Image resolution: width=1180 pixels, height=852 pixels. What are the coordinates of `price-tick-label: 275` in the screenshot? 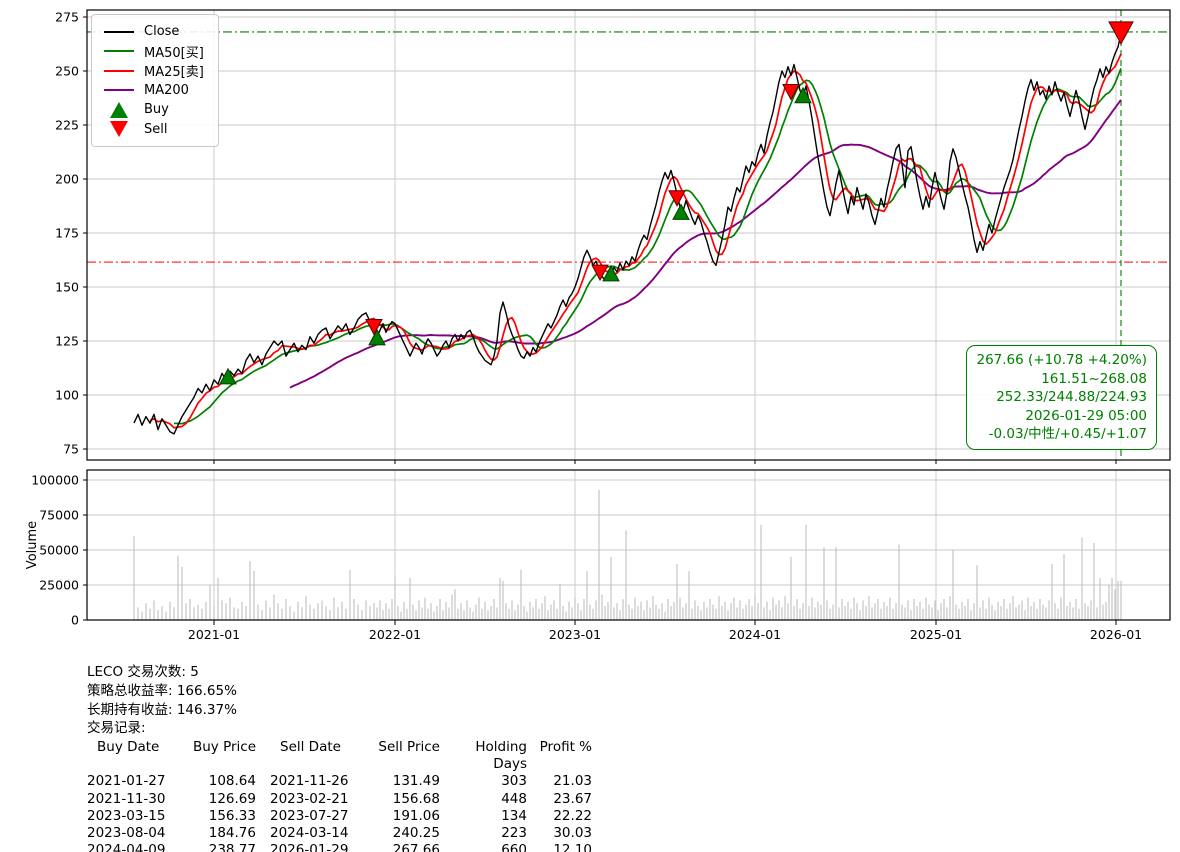 It's located at (67, 17).